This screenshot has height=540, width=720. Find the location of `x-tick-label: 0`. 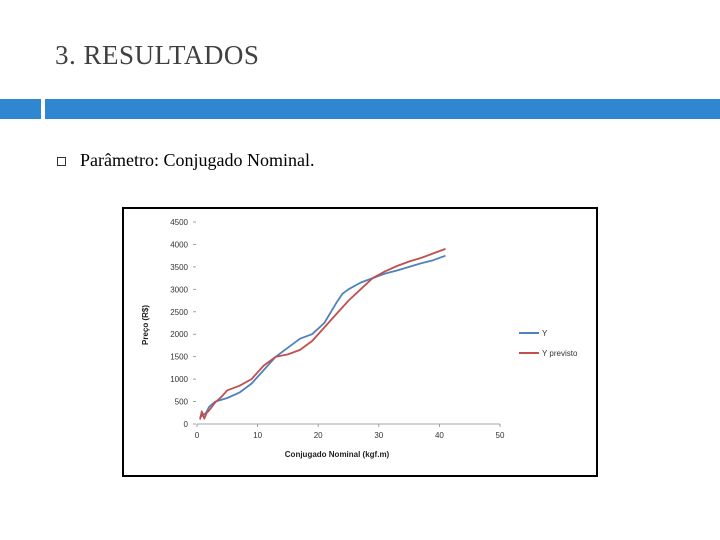

x-tick-label: 0 is located at coordinates (197, 435).